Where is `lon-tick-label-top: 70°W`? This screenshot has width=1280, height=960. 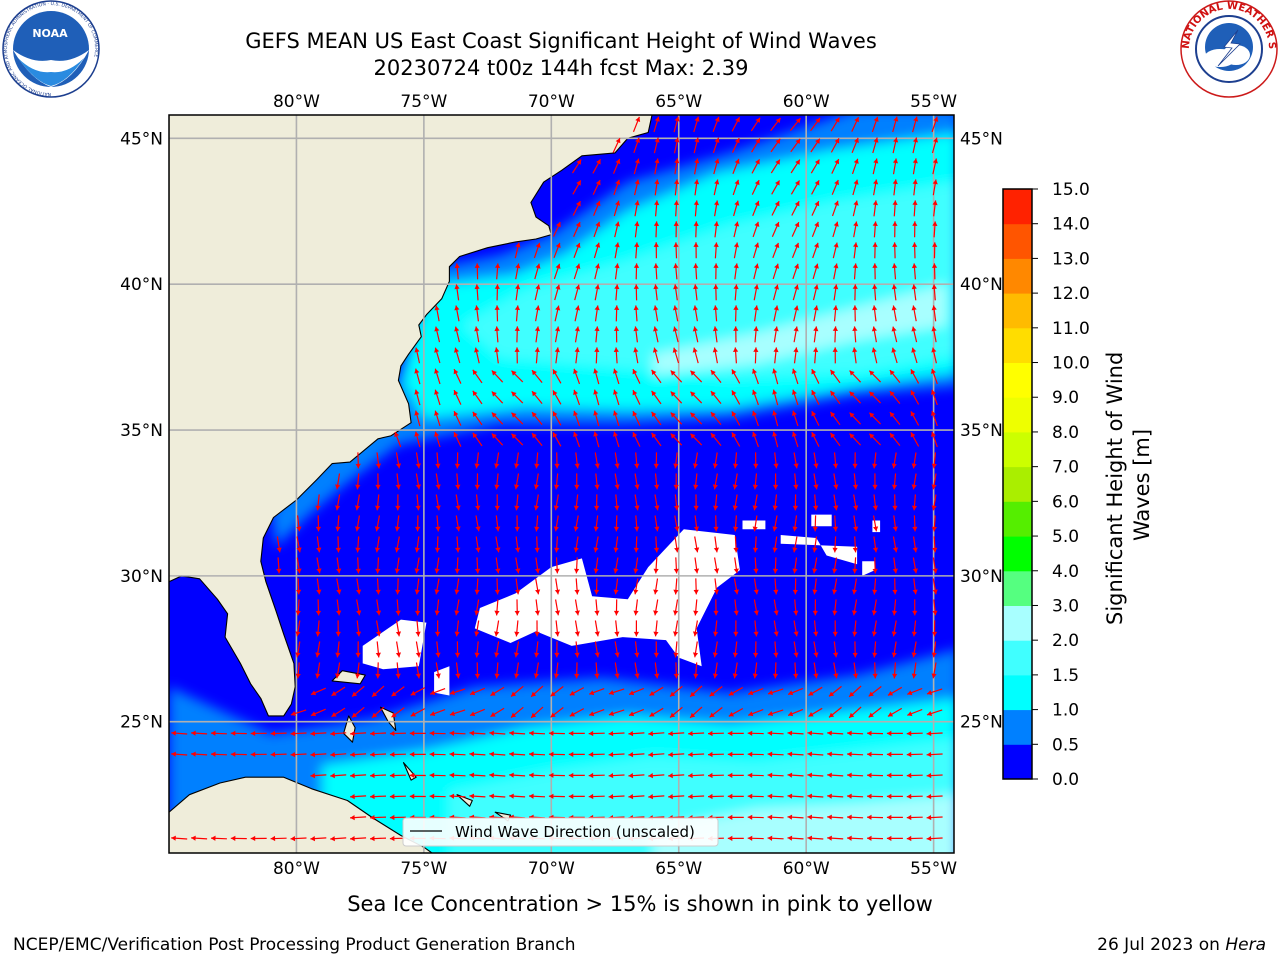
lon-tick-label-top: 70°W is located at coordinates (551, 102).